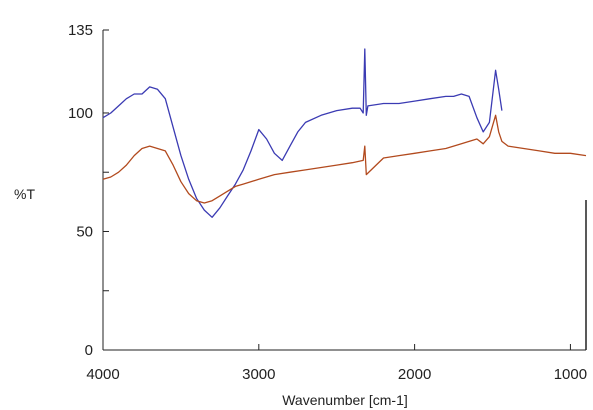 The height and width of the screenshot is (410, 593). I want to click on x-tick-label: 2000, so click(414, 374).